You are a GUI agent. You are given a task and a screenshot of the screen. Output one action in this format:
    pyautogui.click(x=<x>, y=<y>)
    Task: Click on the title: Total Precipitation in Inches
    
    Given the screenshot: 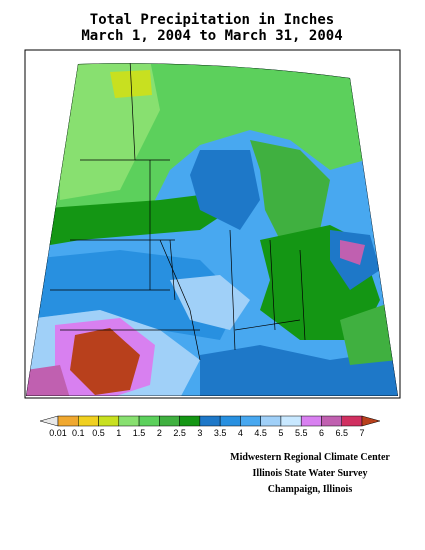 What is the action you would take?
    pyautogui.click(x=212, y=20)
    